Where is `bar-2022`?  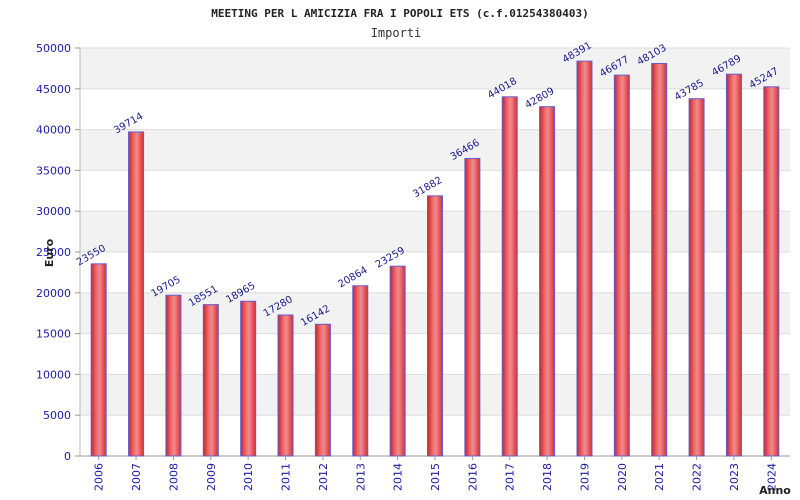 bar-2022 is located at coordinates (696, 277).